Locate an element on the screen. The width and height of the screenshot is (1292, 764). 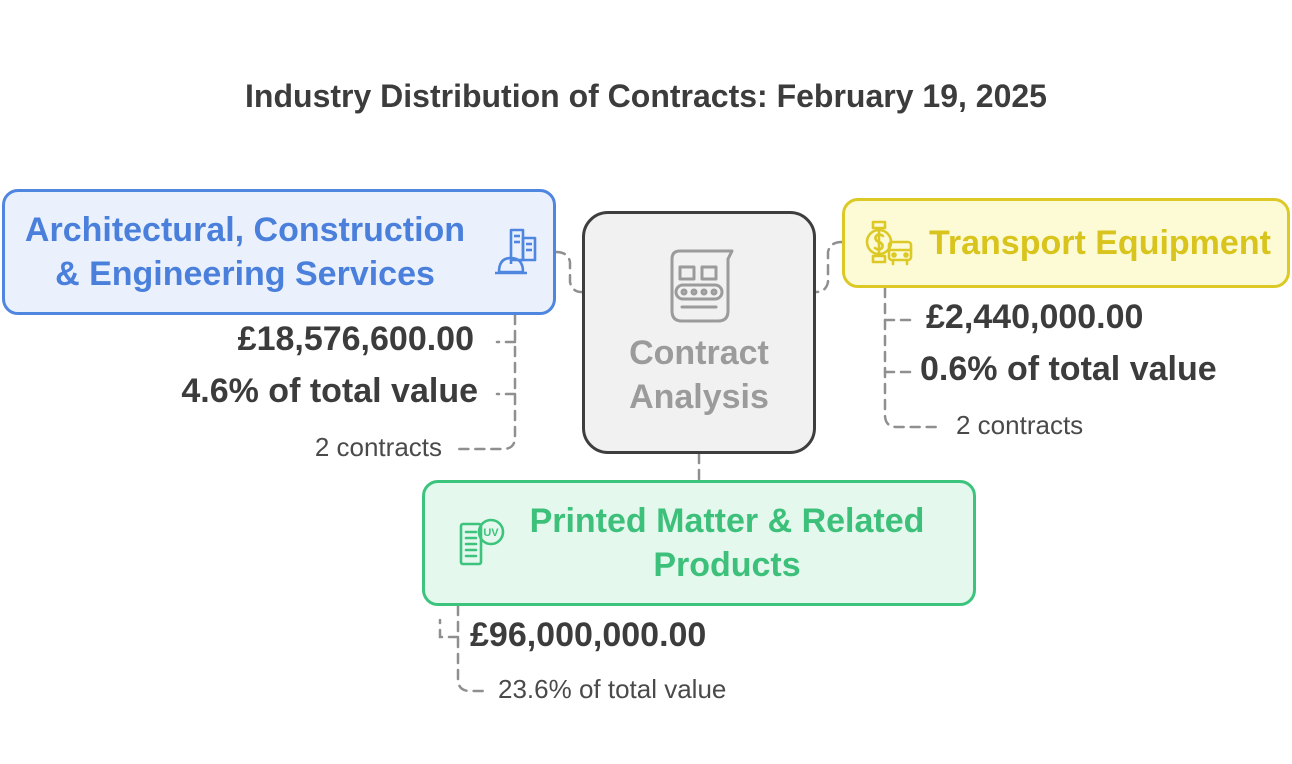
printed-matter-icon: UV is located at coordinates (482, 542).